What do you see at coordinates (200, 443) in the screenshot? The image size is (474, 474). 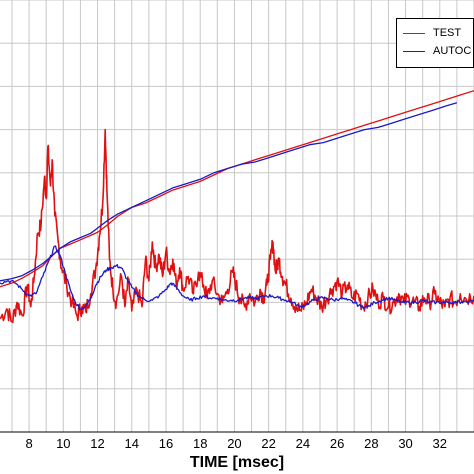 I see `x-tick-label: 18` at bounding box center [200, 443].